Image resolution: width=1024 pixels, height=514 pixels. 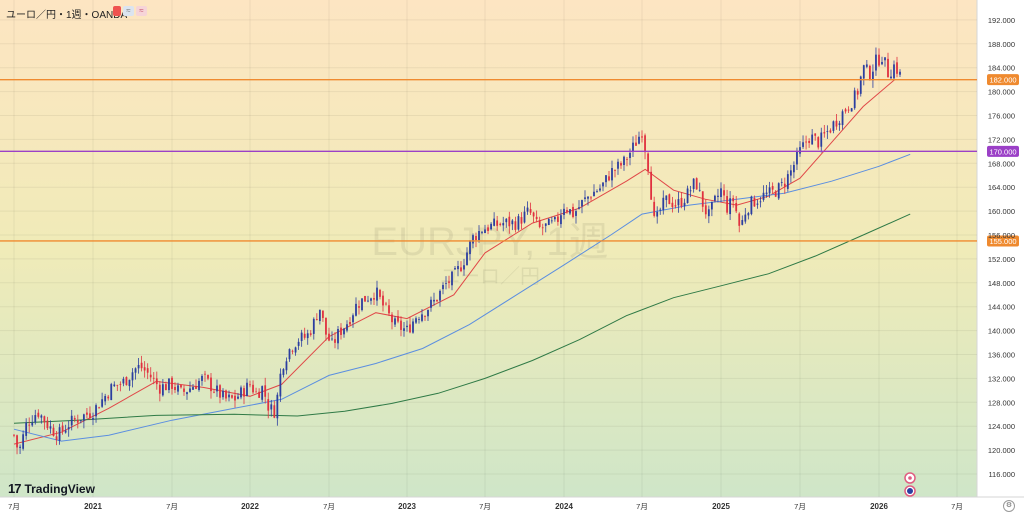 I want to click on indicator-markers, so click(x=910, y=484).